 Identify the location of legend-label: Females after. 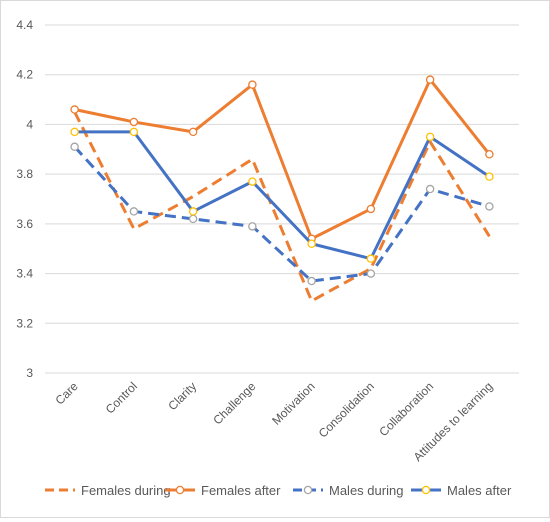
(241, 490).